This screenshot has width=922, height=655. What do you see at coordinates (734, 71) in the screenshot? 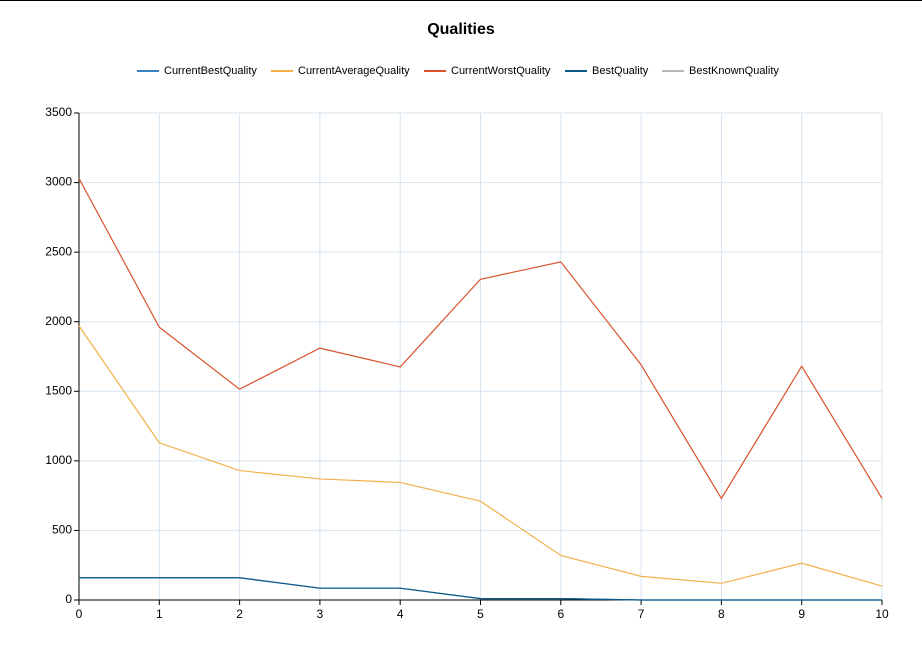
I see `legend-label: BestKnownQuality` at bounding box center [734, 71].